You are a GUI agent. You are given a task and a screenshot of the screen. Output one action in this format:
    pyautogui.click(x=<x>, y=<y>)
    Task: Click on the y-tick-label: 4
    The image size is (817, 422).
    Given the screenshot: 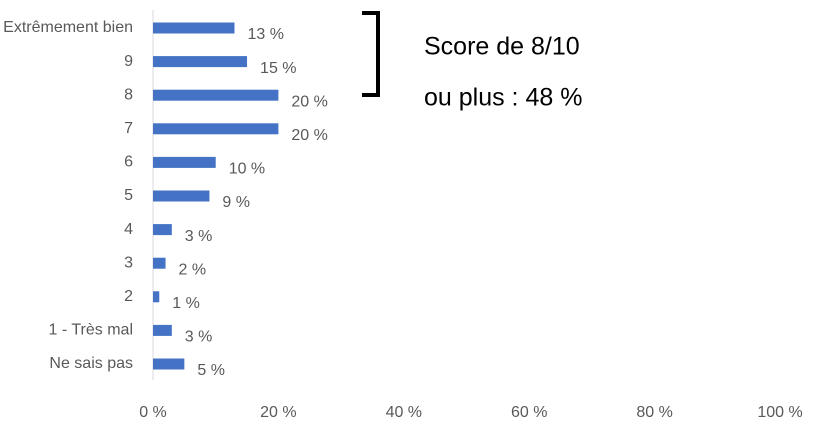 What is the action you would take?
    pyautogui.click(x=128, y=229)
    